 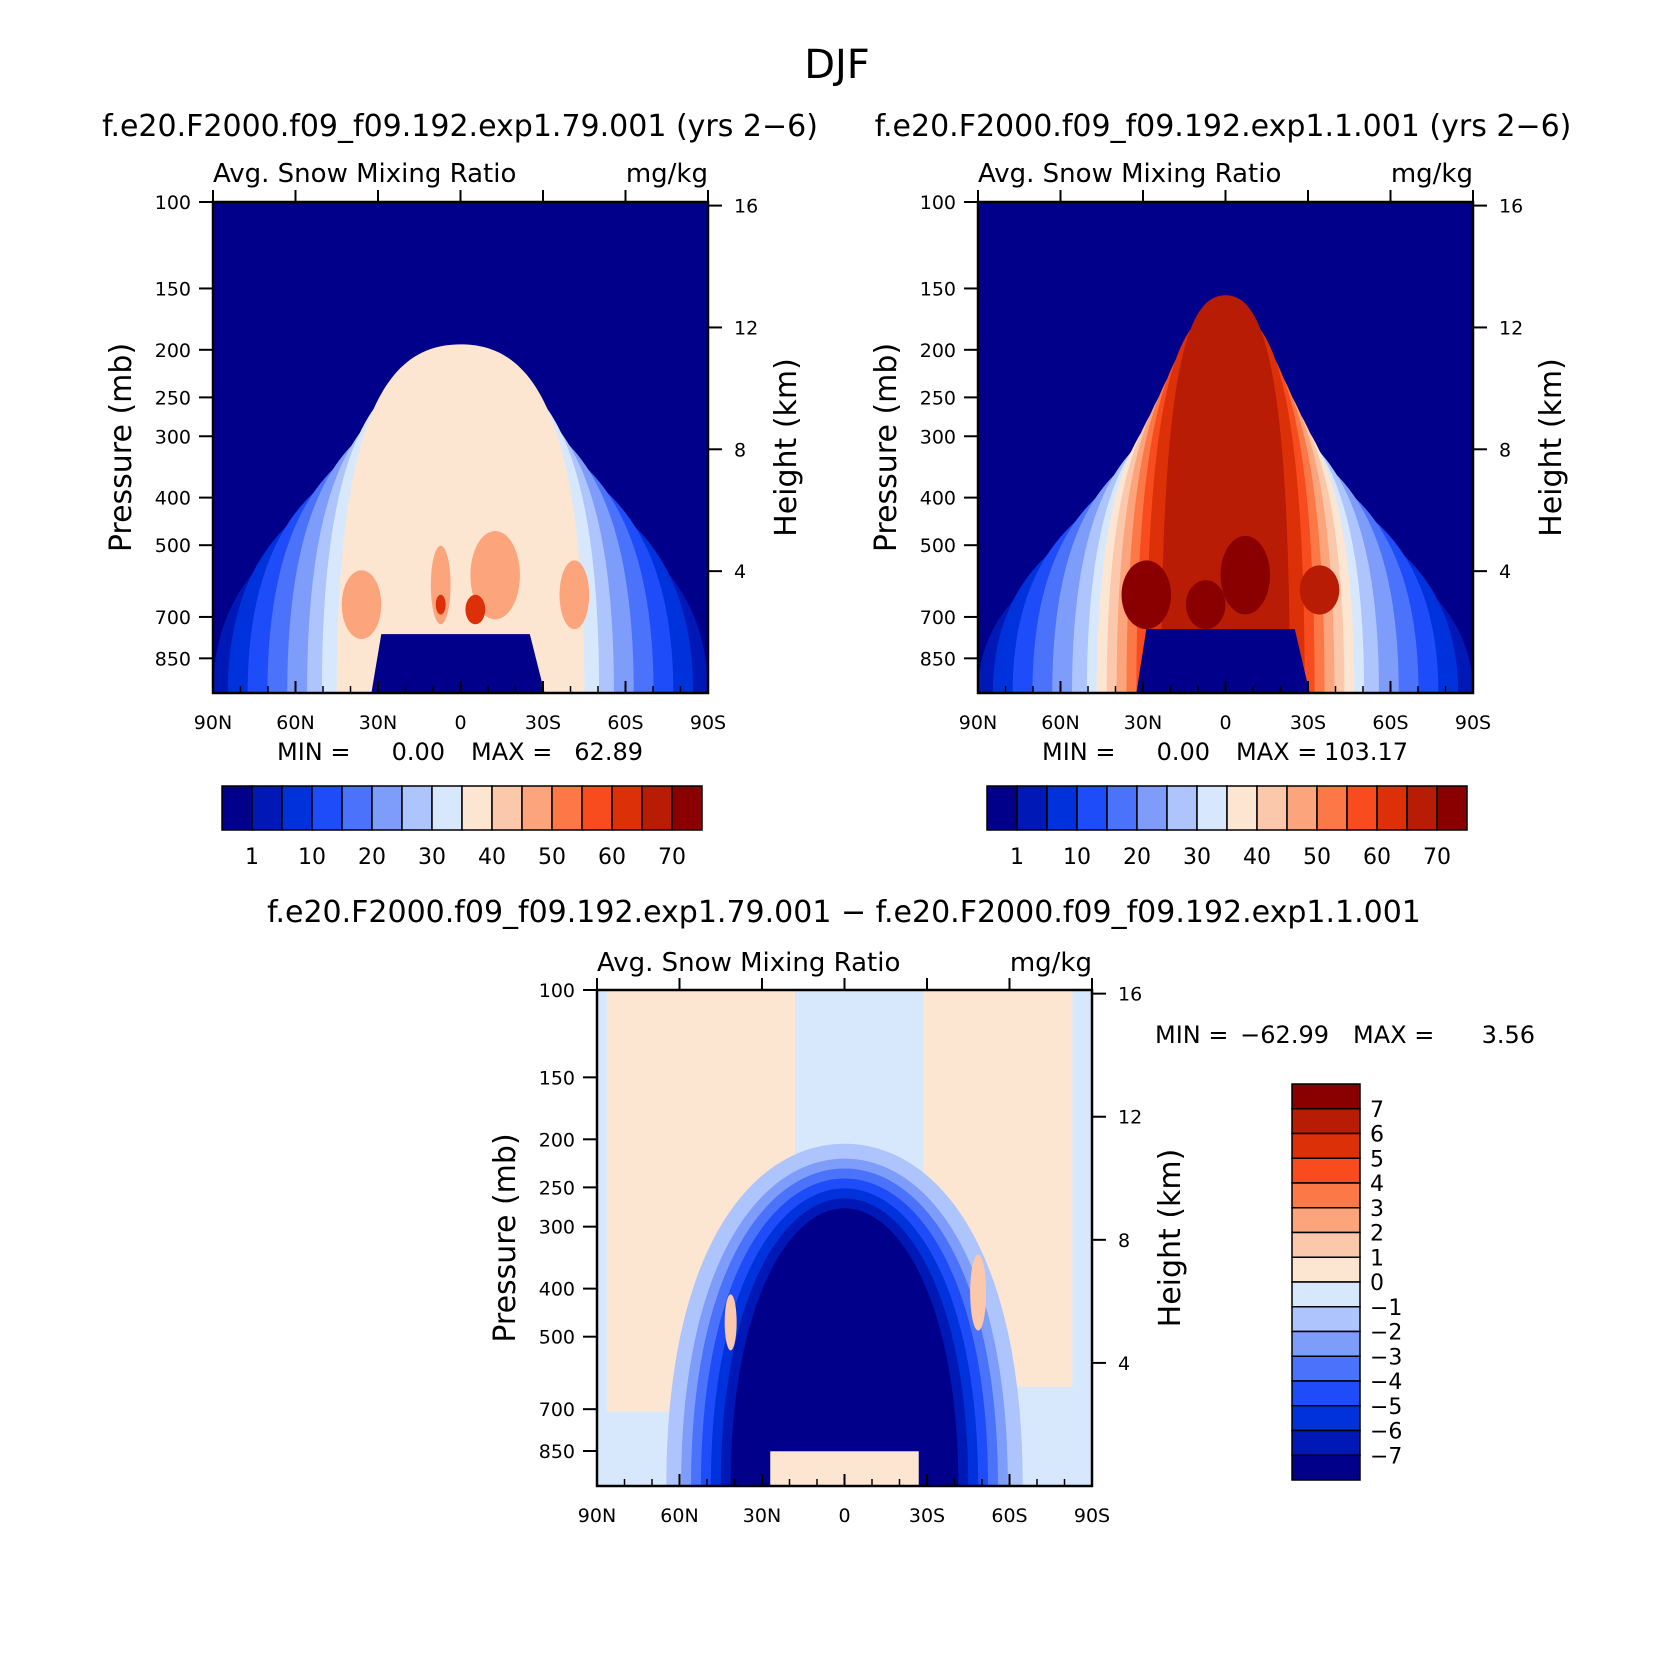 I want to click on min-value: −62.99, so click(x=1284, y=1035).